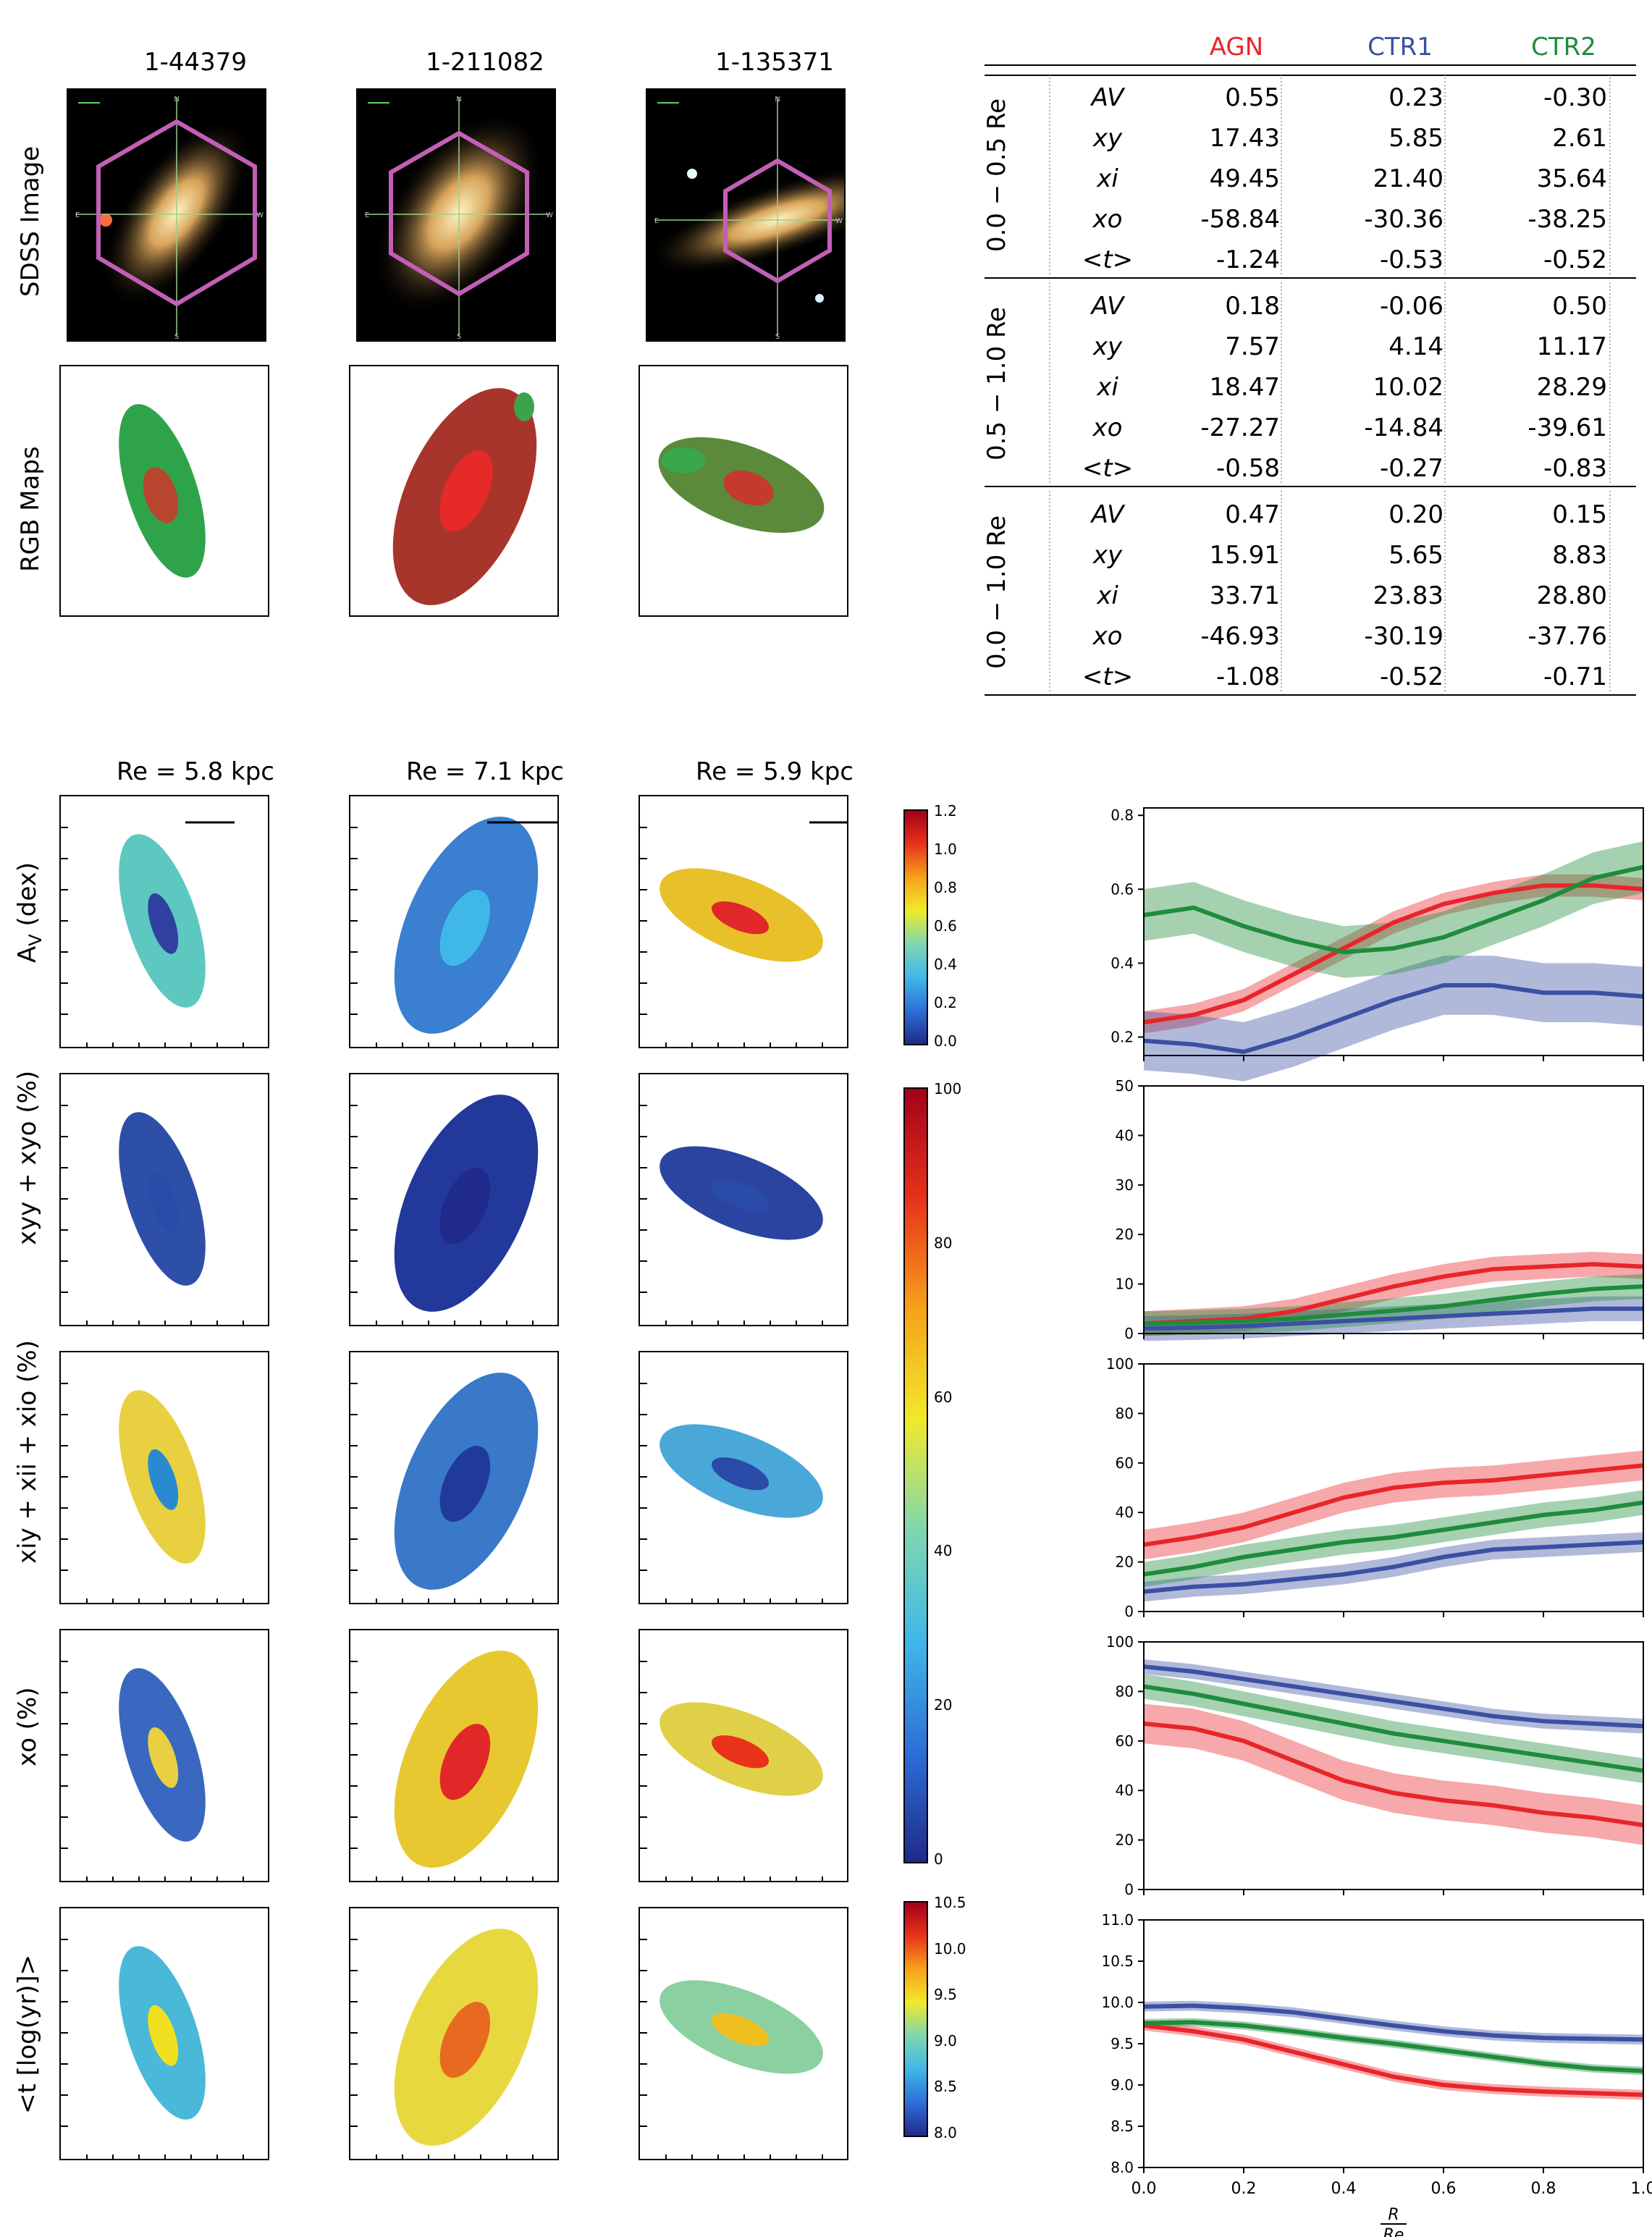 Image resolution: width=1652 pixels, height=2237 pixels. I want to click on table-cell: 7.57, so click(1253, 346).